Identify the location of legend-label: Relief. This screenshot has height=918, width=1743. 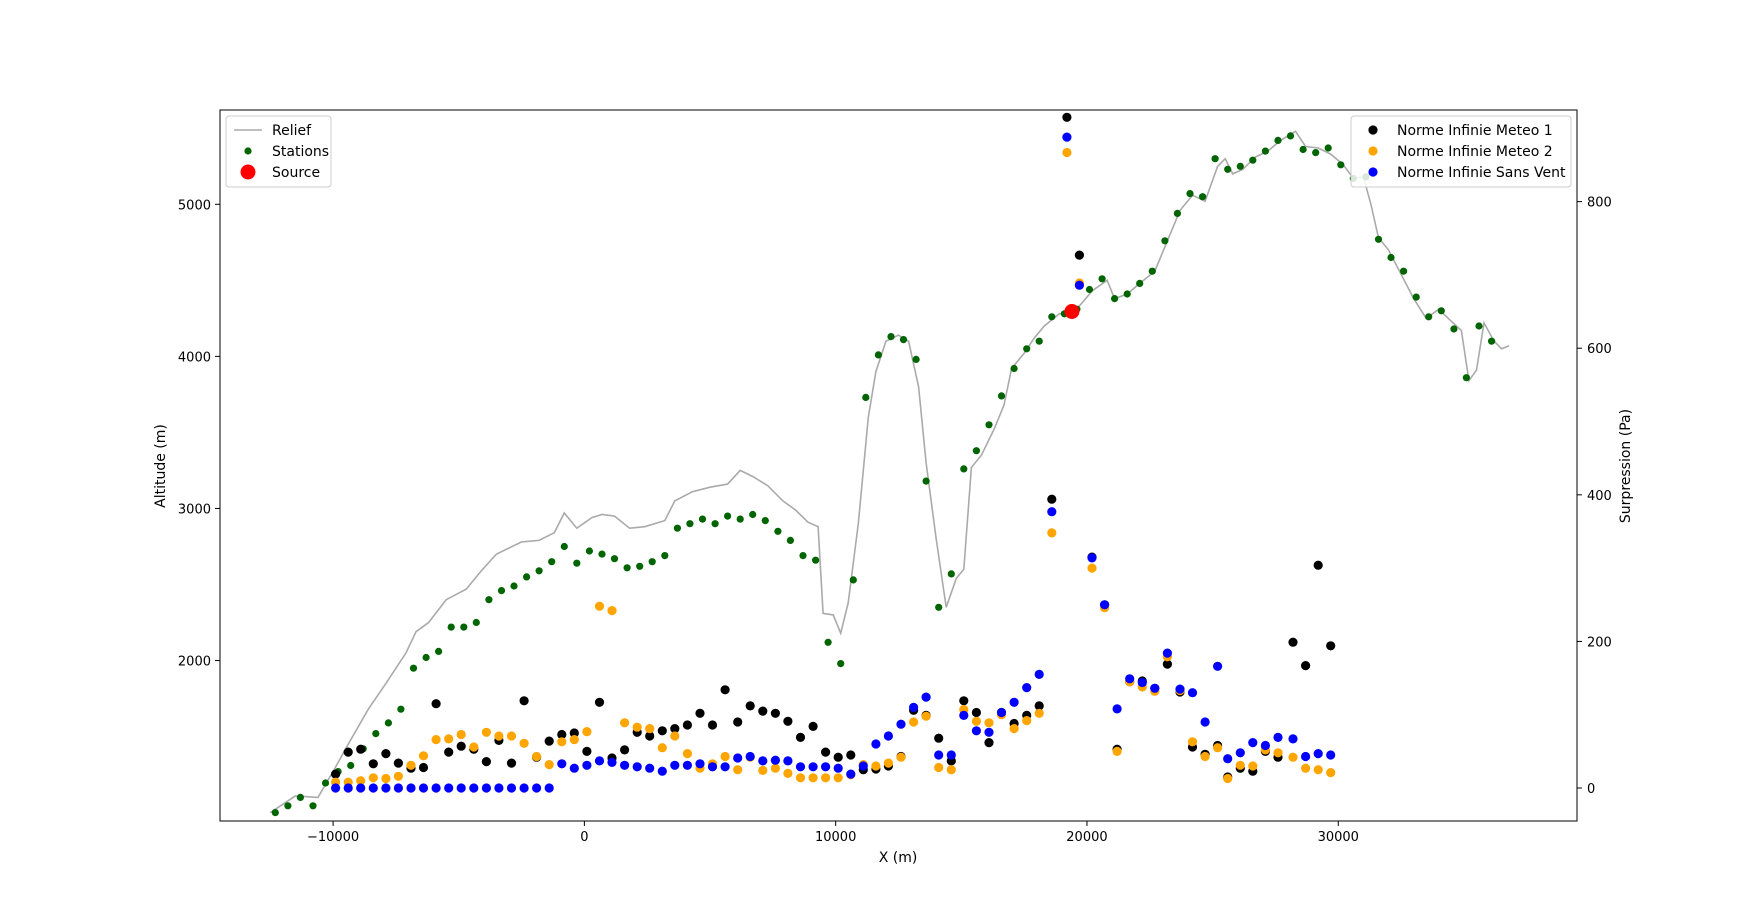
(292, 131).